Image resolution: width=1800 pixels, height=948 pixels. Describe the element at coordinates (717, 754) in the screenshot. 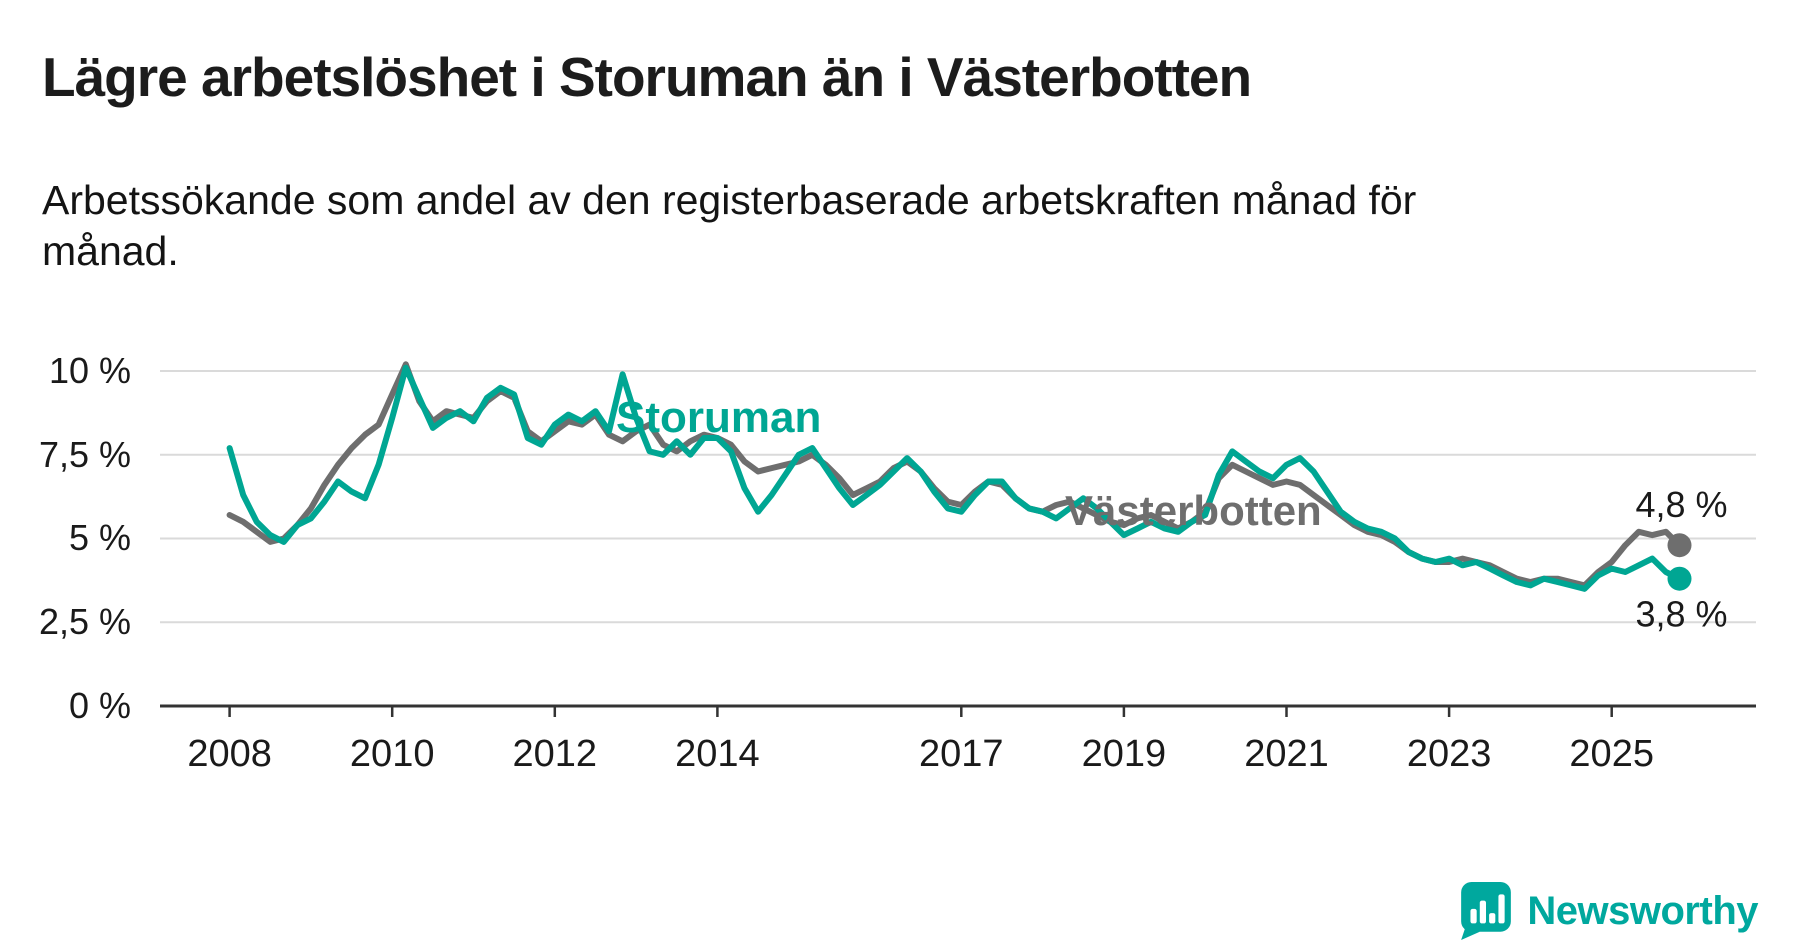

I see `x-axis-label: 2014` at that location.